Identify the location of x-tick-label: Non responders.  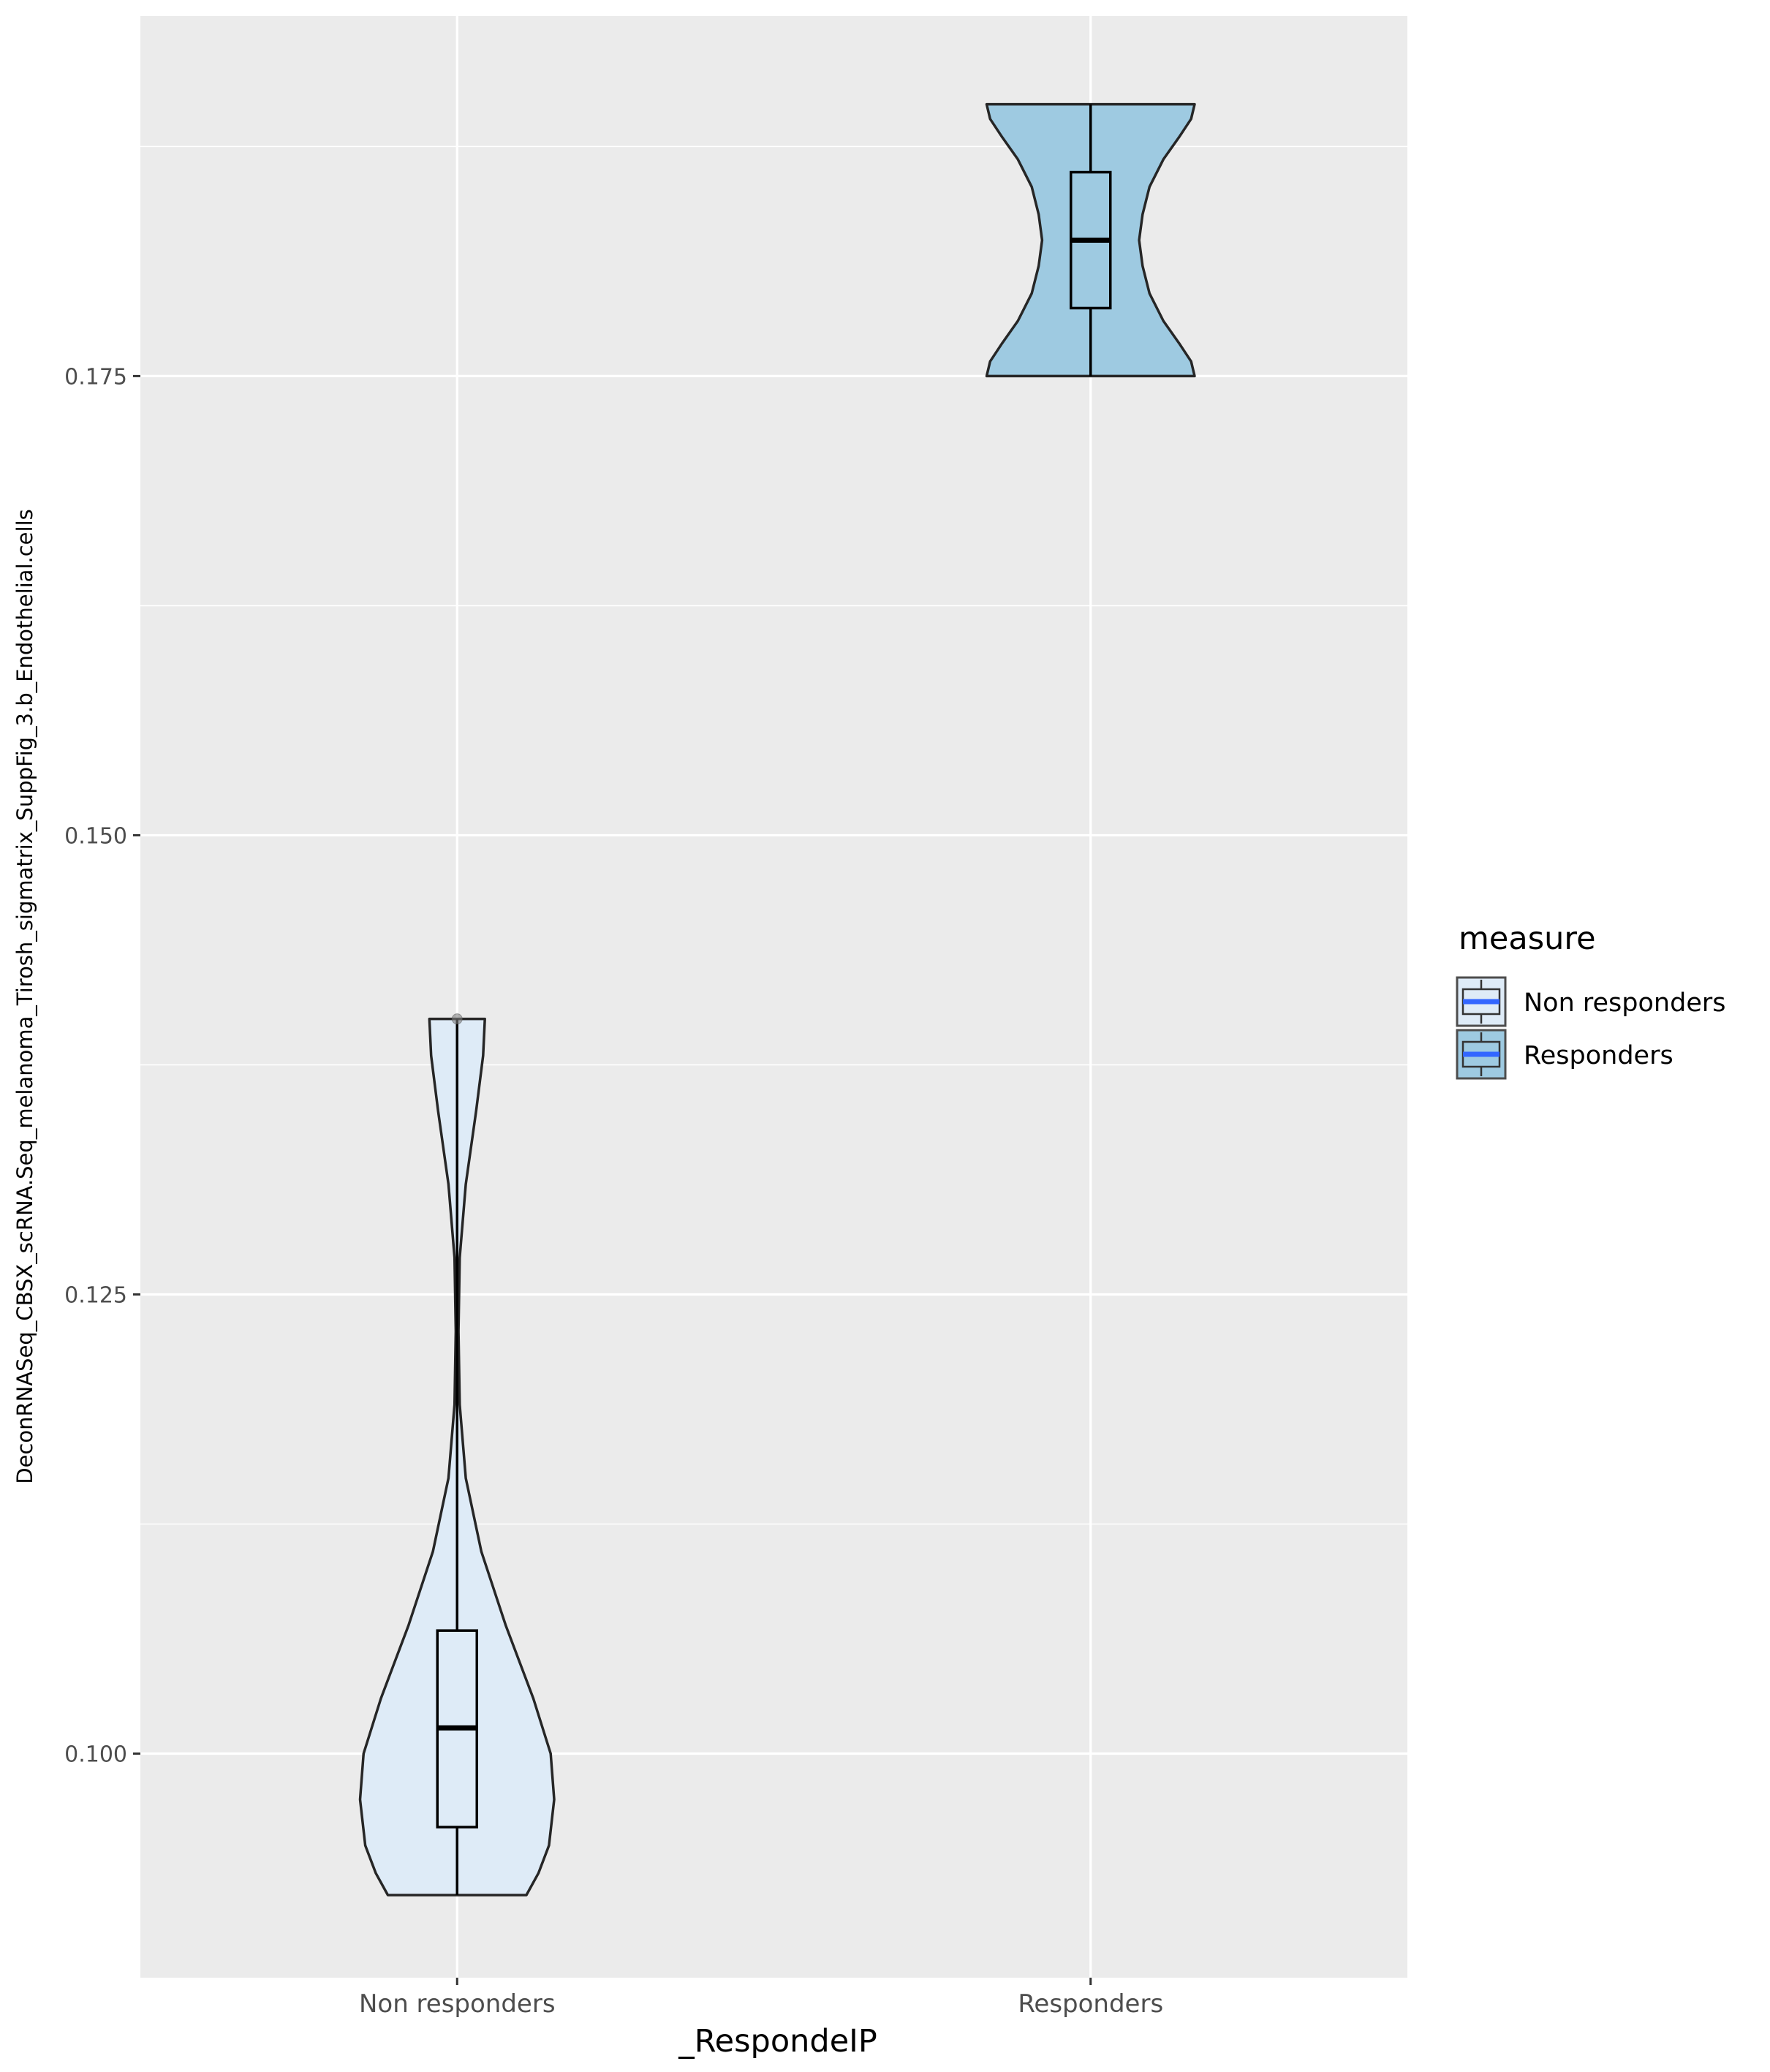
(458, 2004).